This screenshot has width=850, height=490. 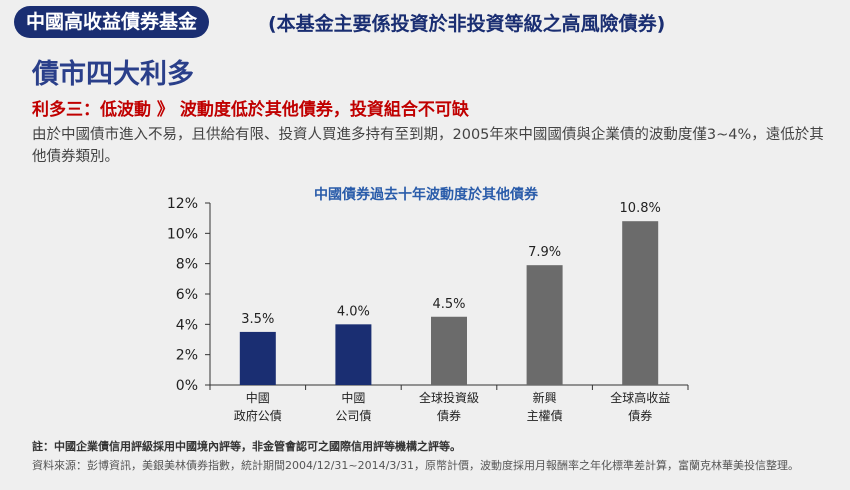 What do you see at coordinates (187, 325) in the screenshot?
I see `y-tick-label: 4%` at bounding box center [187, 325].